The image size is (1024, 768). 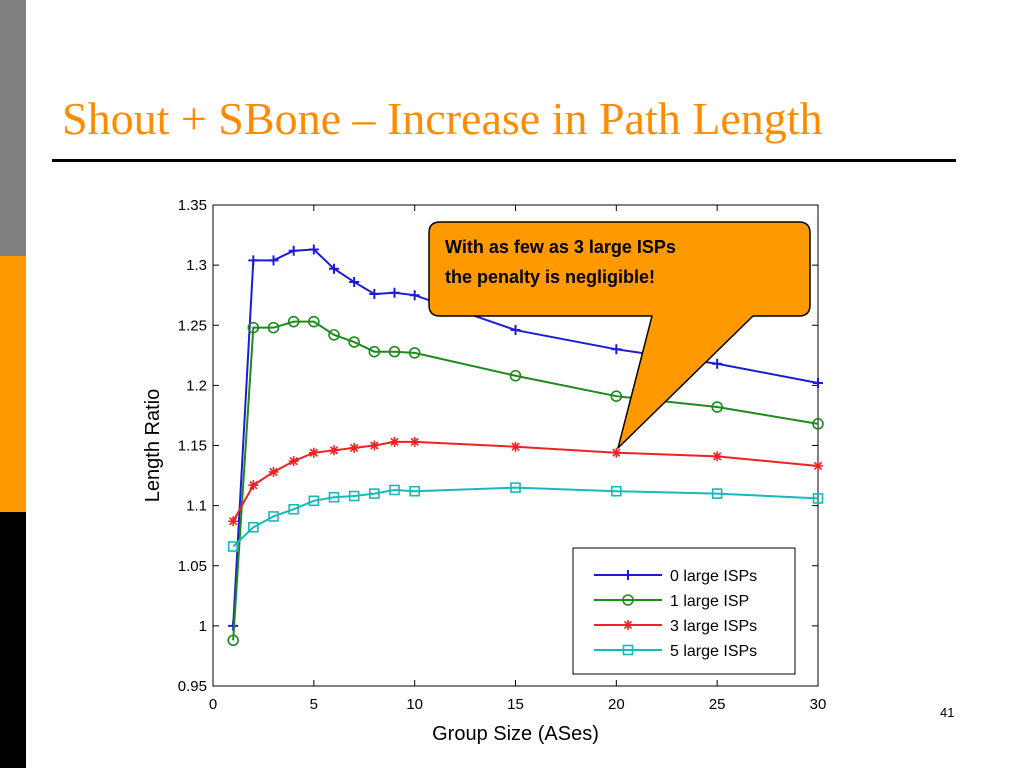 I want to click on series-line-3-large-isps, so click(x=525, y=481).